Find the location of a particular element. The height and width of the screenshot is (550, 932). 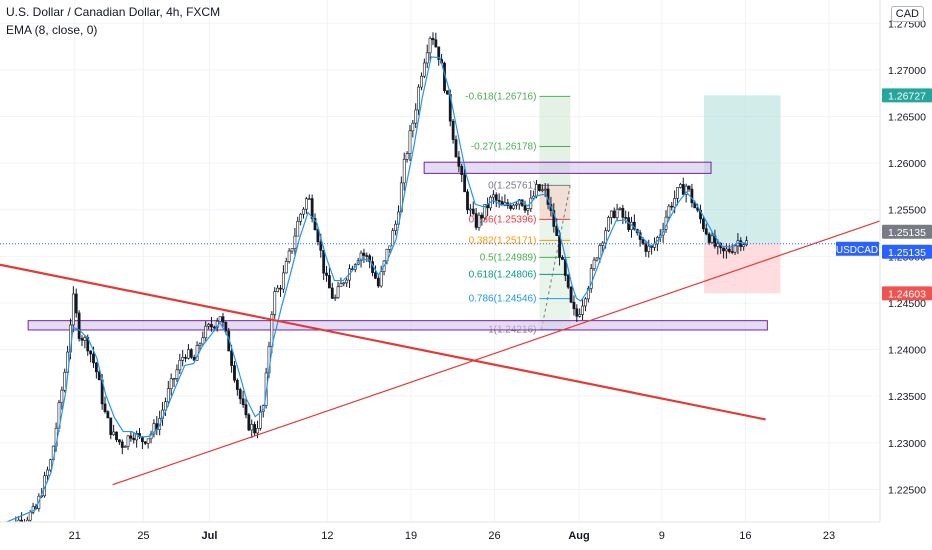

fib-level-label: 0(1.25761) is located at coordinates (512, 185).